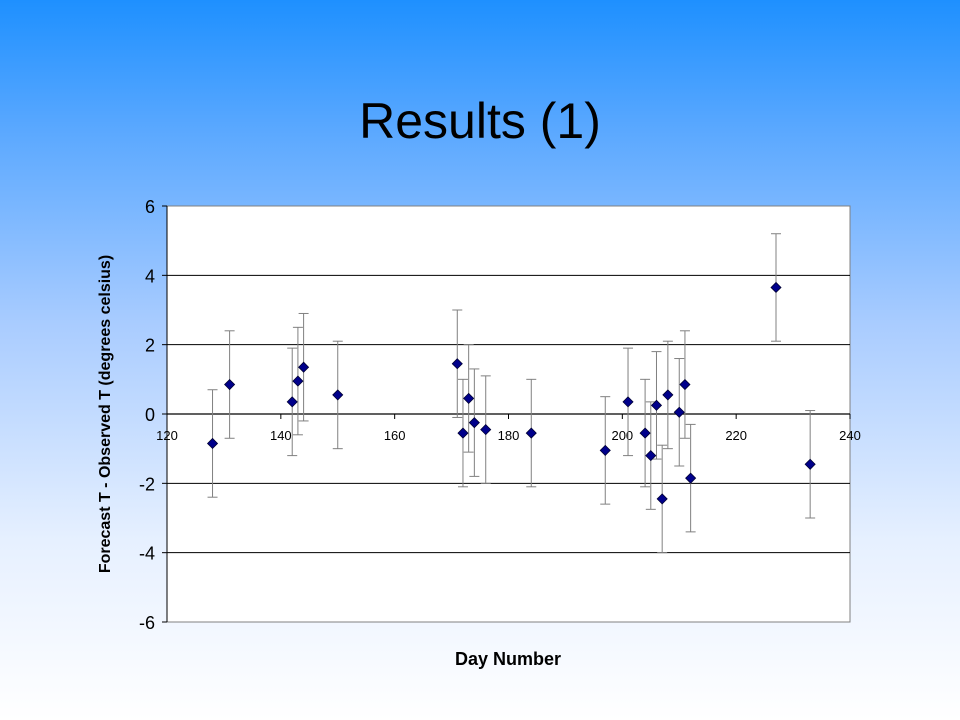 Image resolution: width=960 pixels, height=720 pixels. Describe the element at coordinates (150, 415) in the screenshot. I see `y-tick-label: 0` at that location.